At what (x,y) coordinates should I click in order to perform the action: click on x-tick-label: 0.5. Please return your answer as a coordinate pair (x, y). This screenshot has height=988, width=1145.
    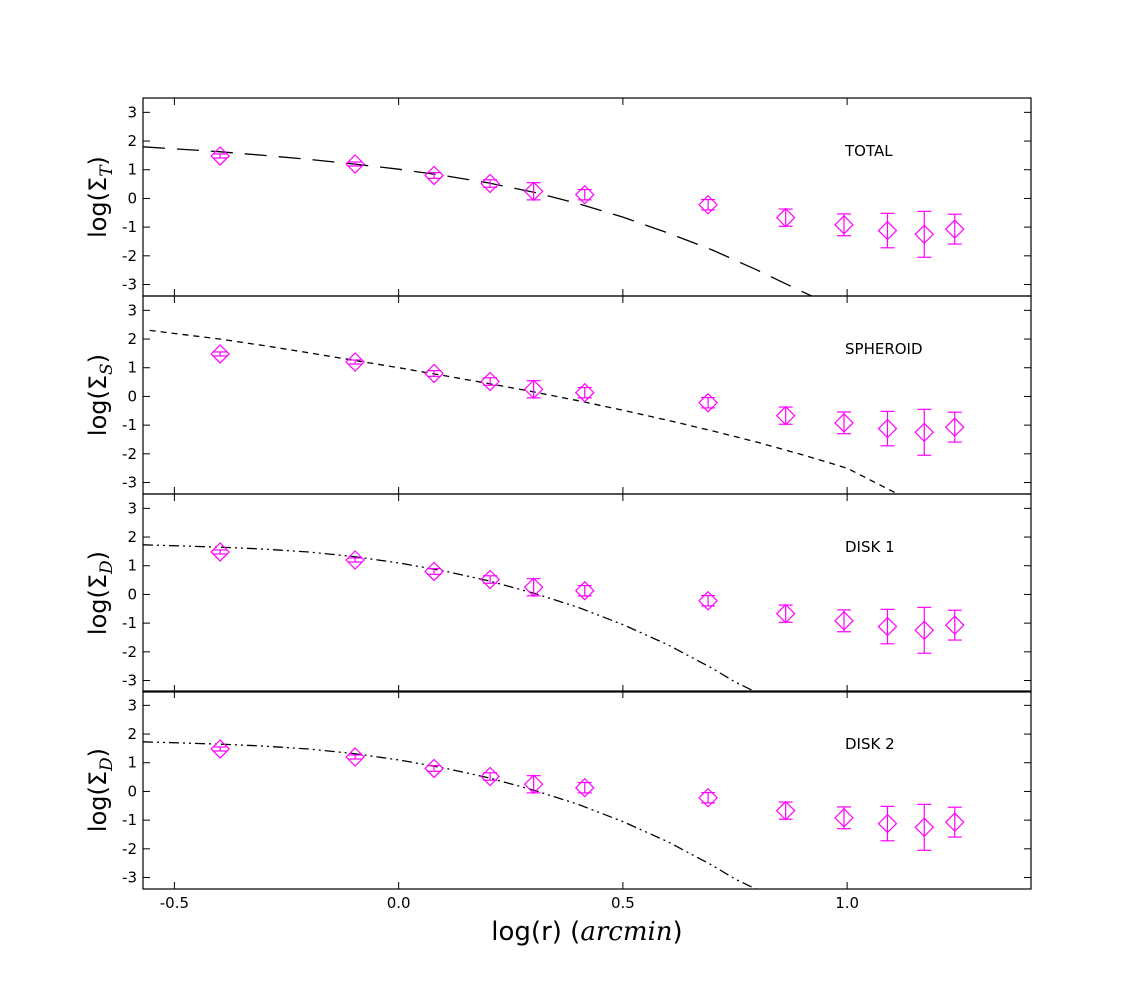
    Looking at the image, I should click on (623, 903).